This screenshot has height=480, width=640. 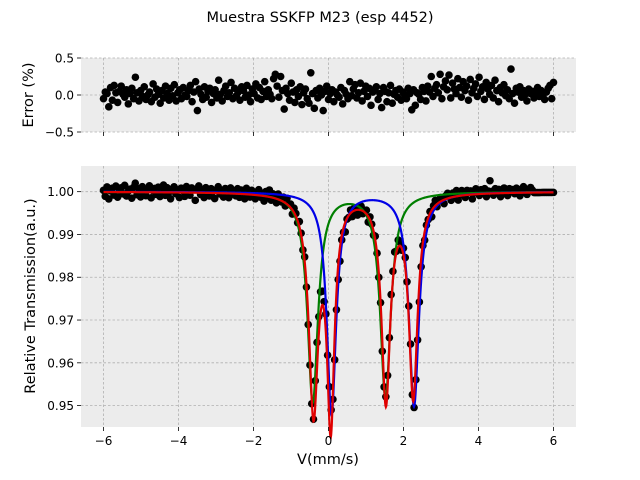 What do you see at coordinates (60, 363) in the screenshot?
I see `spectrum-y-tick-label: 0.96` at bounding box center [60, 363].